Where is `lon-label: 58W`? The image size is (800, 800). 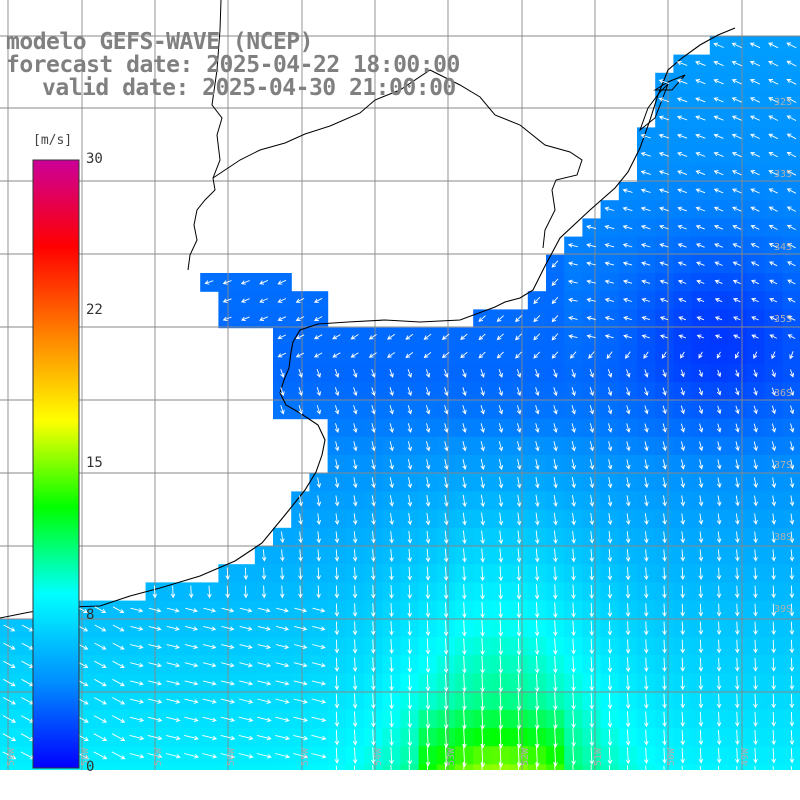 lon-label: 58W is located at coordinates (85, 756).